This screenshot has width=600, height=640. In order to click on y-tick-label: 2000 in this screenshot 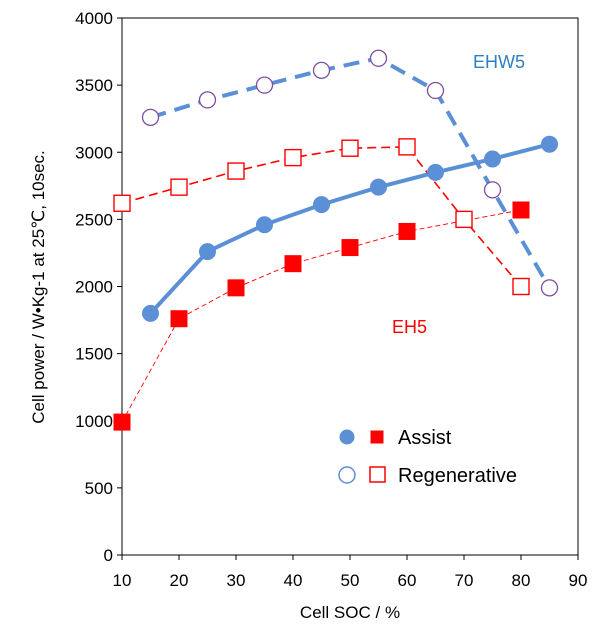, I will do `click(94, 287)`.